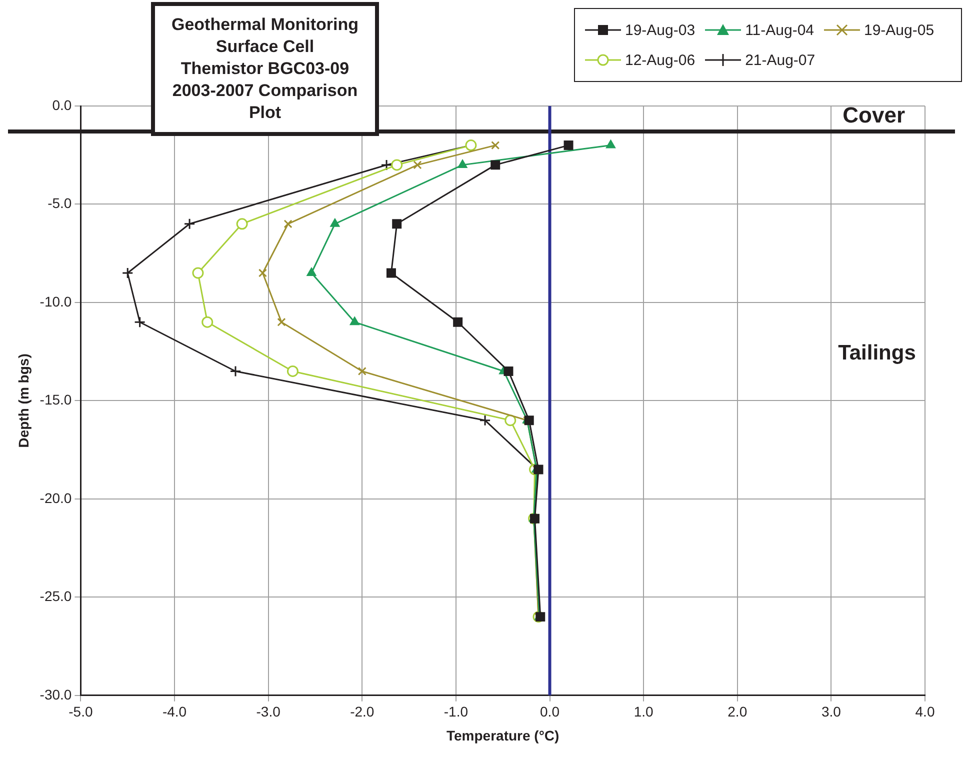  What do you see at coordinates (265, 69) in the screenshot?
I see `chart-title: Geothermal Monitoring Surface Cell Themistor BGC03-09 2003-2007 Comparison Plot` at bounding box center [265, 69].